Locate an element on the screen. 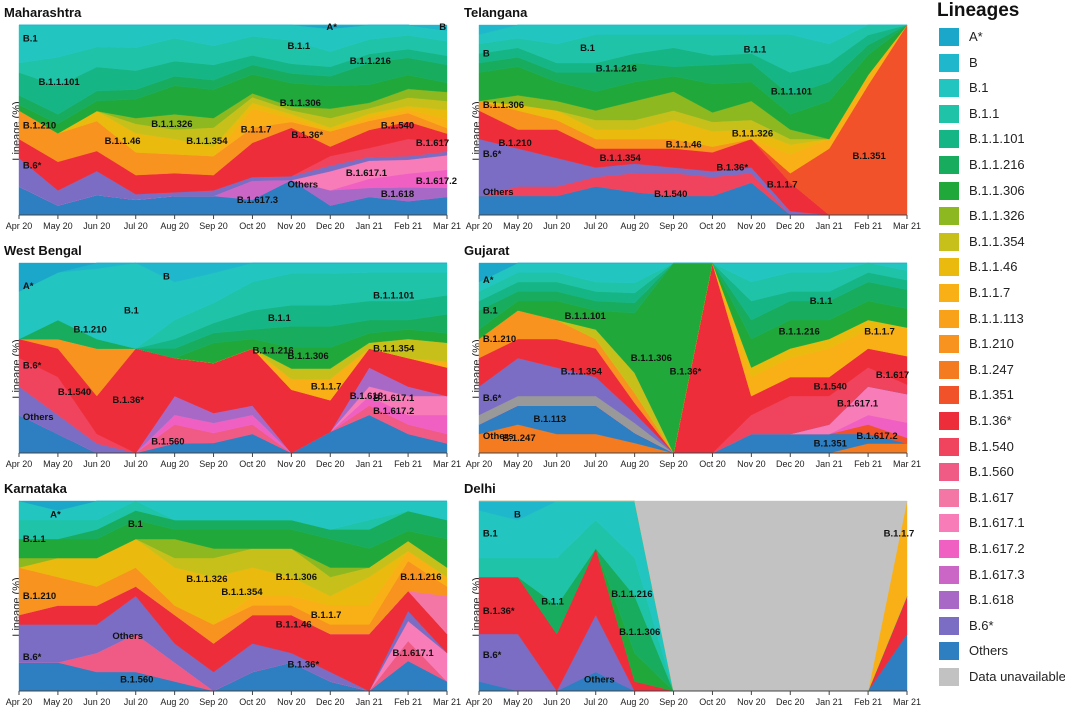 Image resolution: width=1065 pixels, height=716 pixels. legend-item-b-6-star: B.6* is located at coordinates (1002, 626).